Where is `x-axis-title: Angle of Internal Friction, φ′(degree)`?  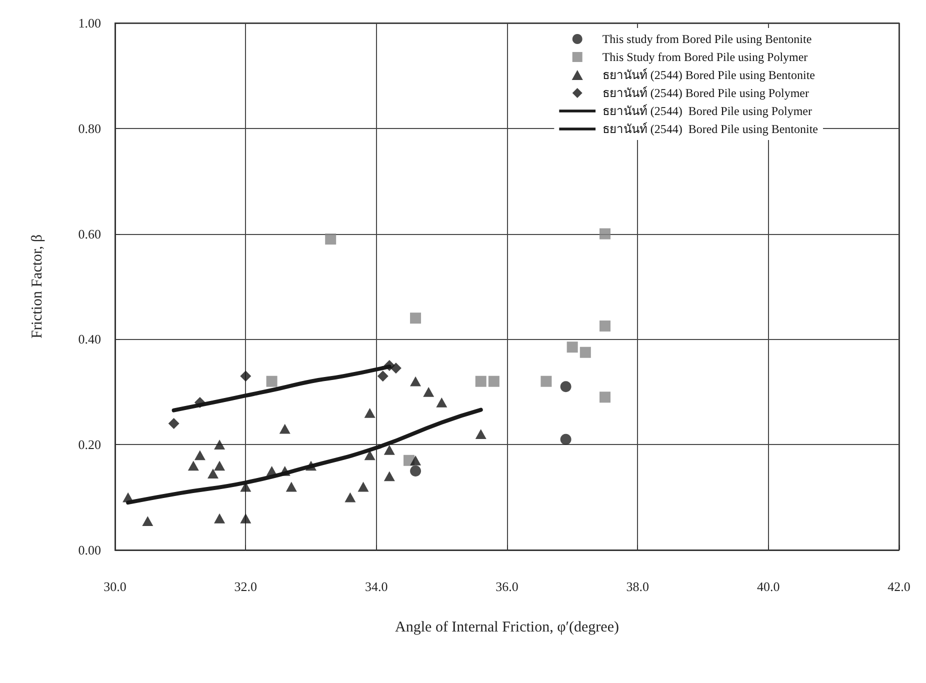
x-axis-title: Angle of Internal Friction, φ′(degree) is located at coordinates (507, 628).